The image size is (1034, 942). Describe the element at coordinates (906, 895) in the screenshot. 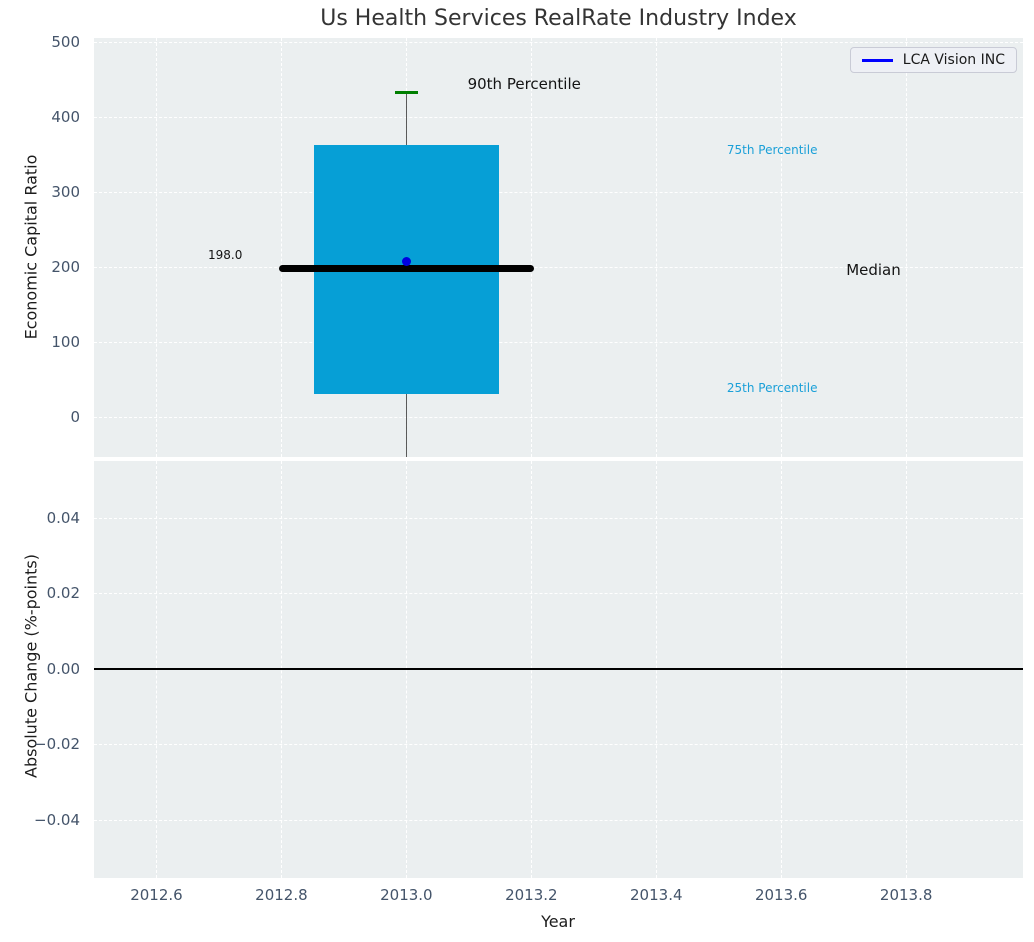

I see `x-tick-label: 2013.8` at that location.